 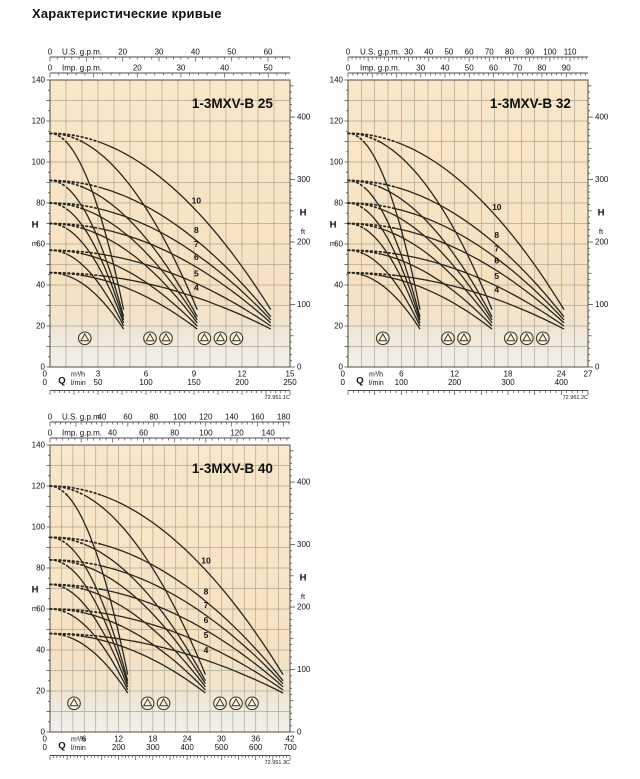 I want to click on q-lmin-label: 700, so click(x=290, y=747).